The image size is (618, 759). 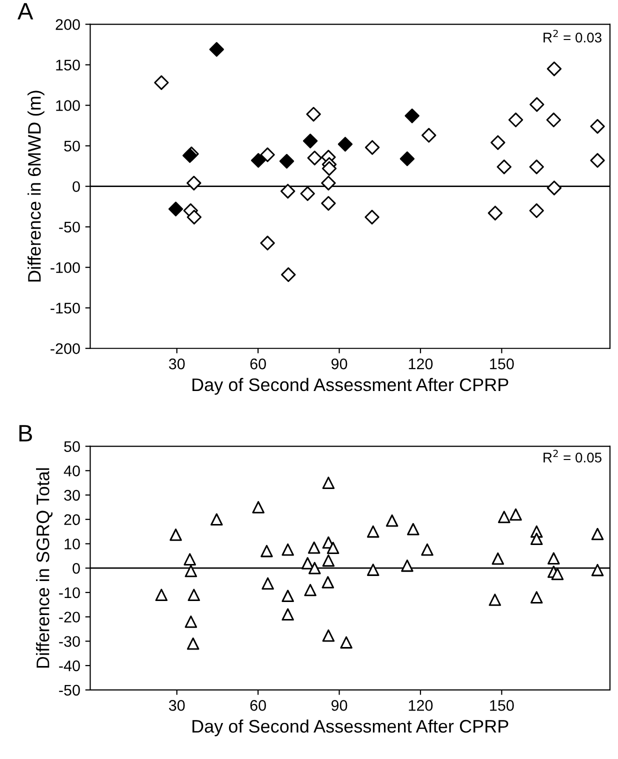 What do you see at coordinates (65, 268) in the screenshot?
I see `y-tick-label: -100` at bounding box center [65, 268].